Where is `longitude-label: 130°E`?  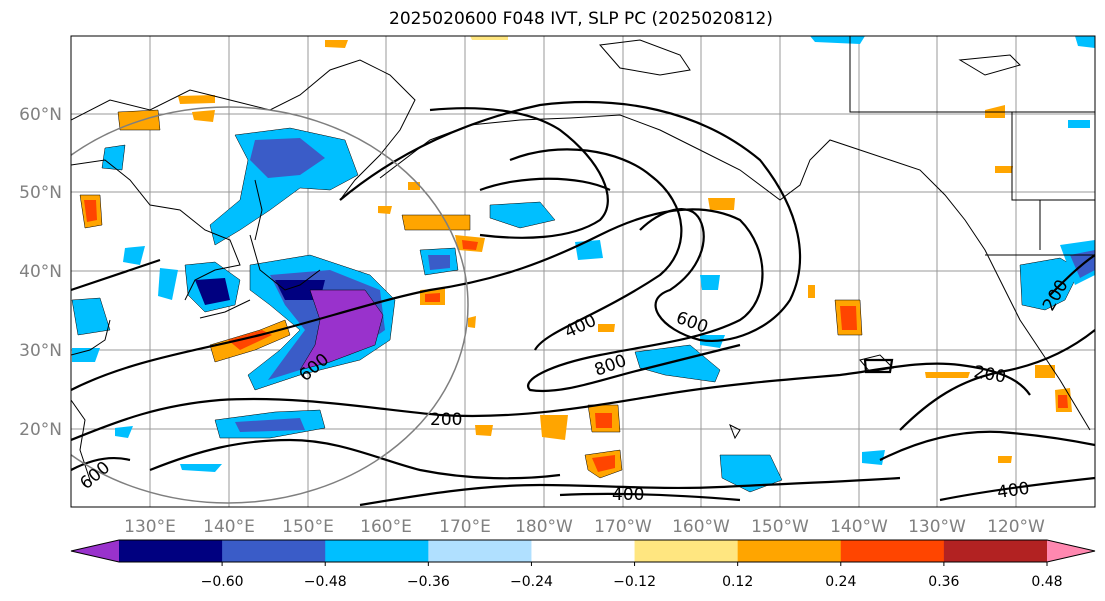
longitude-label: 130°E is located at coordinates (150, 527).